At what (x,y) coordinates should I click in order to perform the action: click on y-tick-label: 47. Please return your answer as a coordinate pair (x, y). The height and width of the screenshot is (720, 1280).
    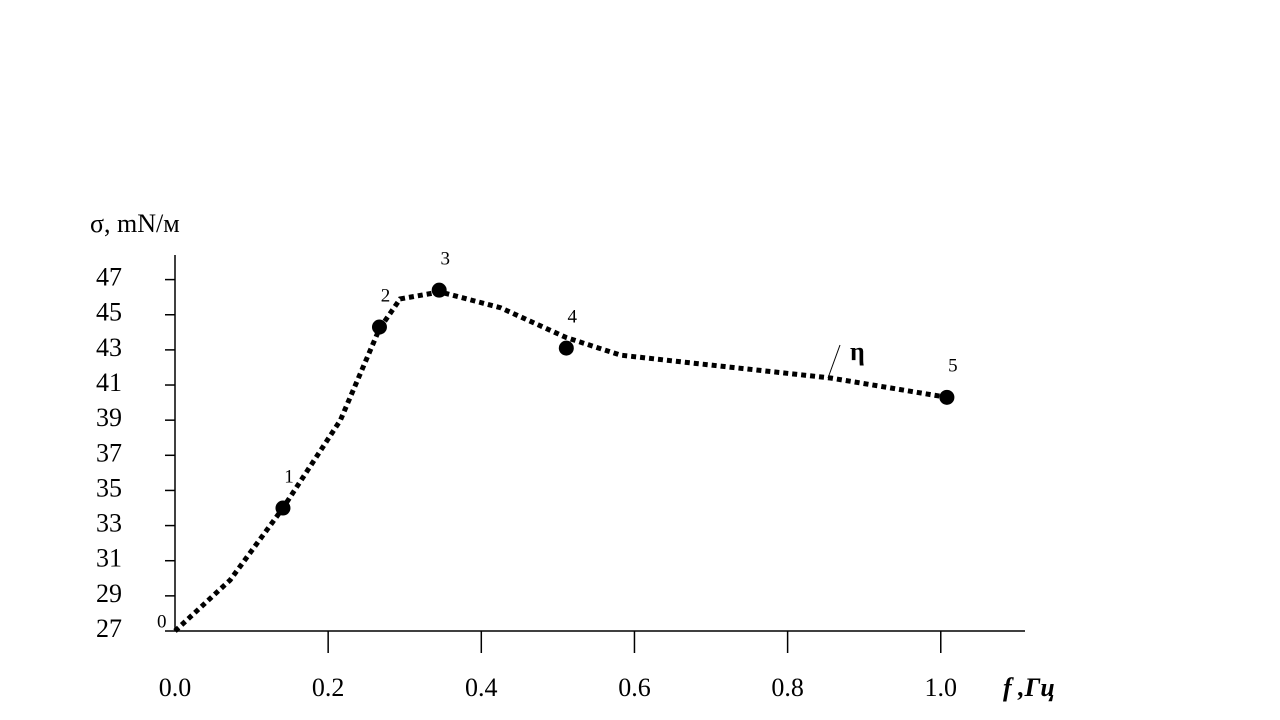
    Looking at the image, I should click on (109, 277).